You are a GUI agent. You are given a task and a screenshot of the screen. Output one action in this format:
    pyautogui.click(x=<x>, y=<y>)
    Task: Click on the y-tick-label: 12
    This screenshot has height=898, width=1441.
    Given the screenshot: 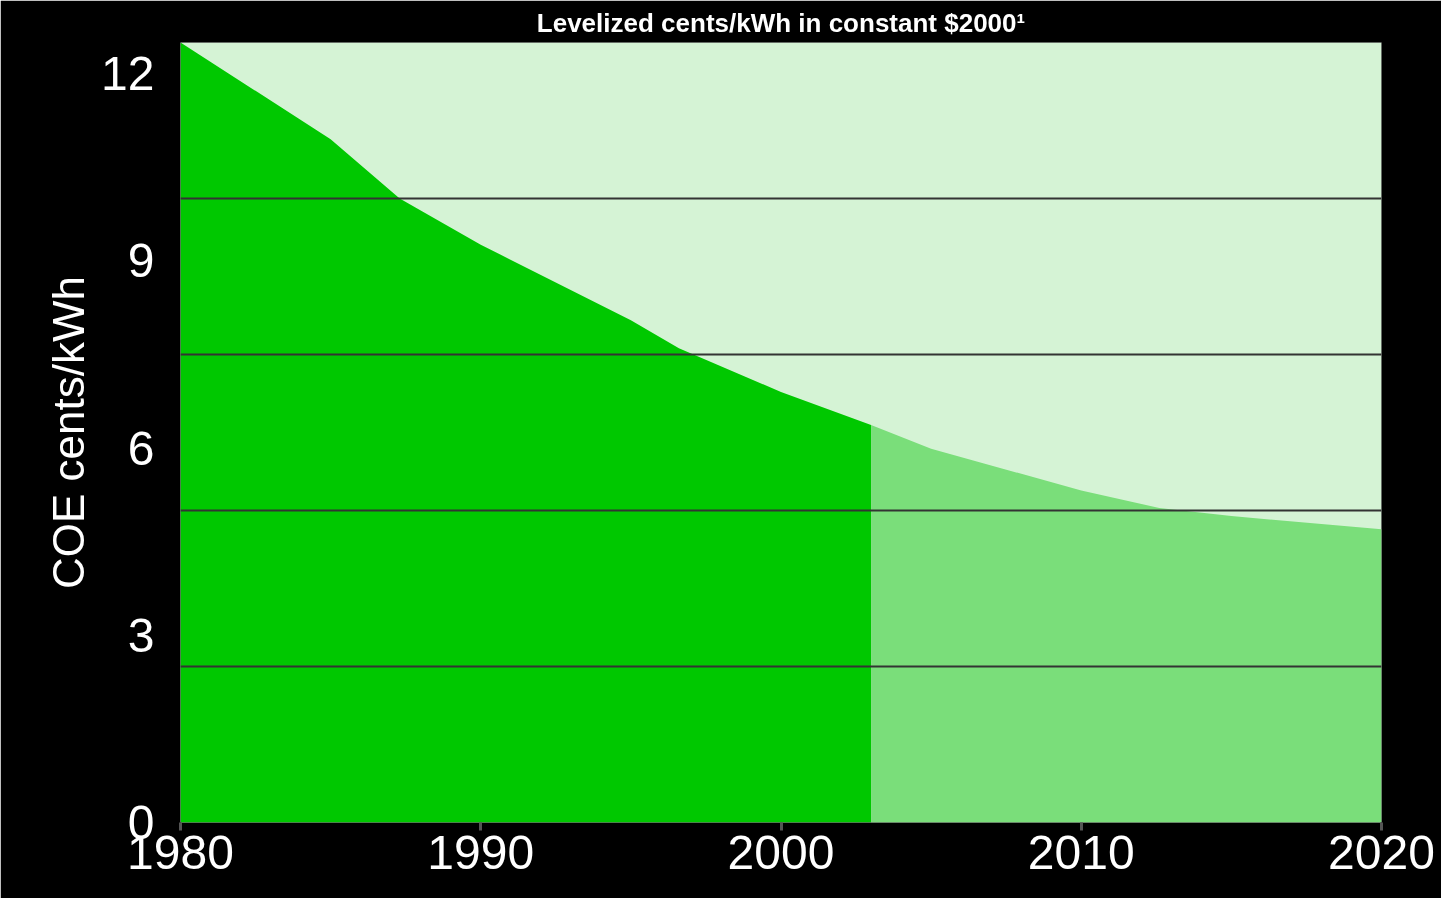 What is the action you would take?
    pyautogui.click(x=128, y=74)
    